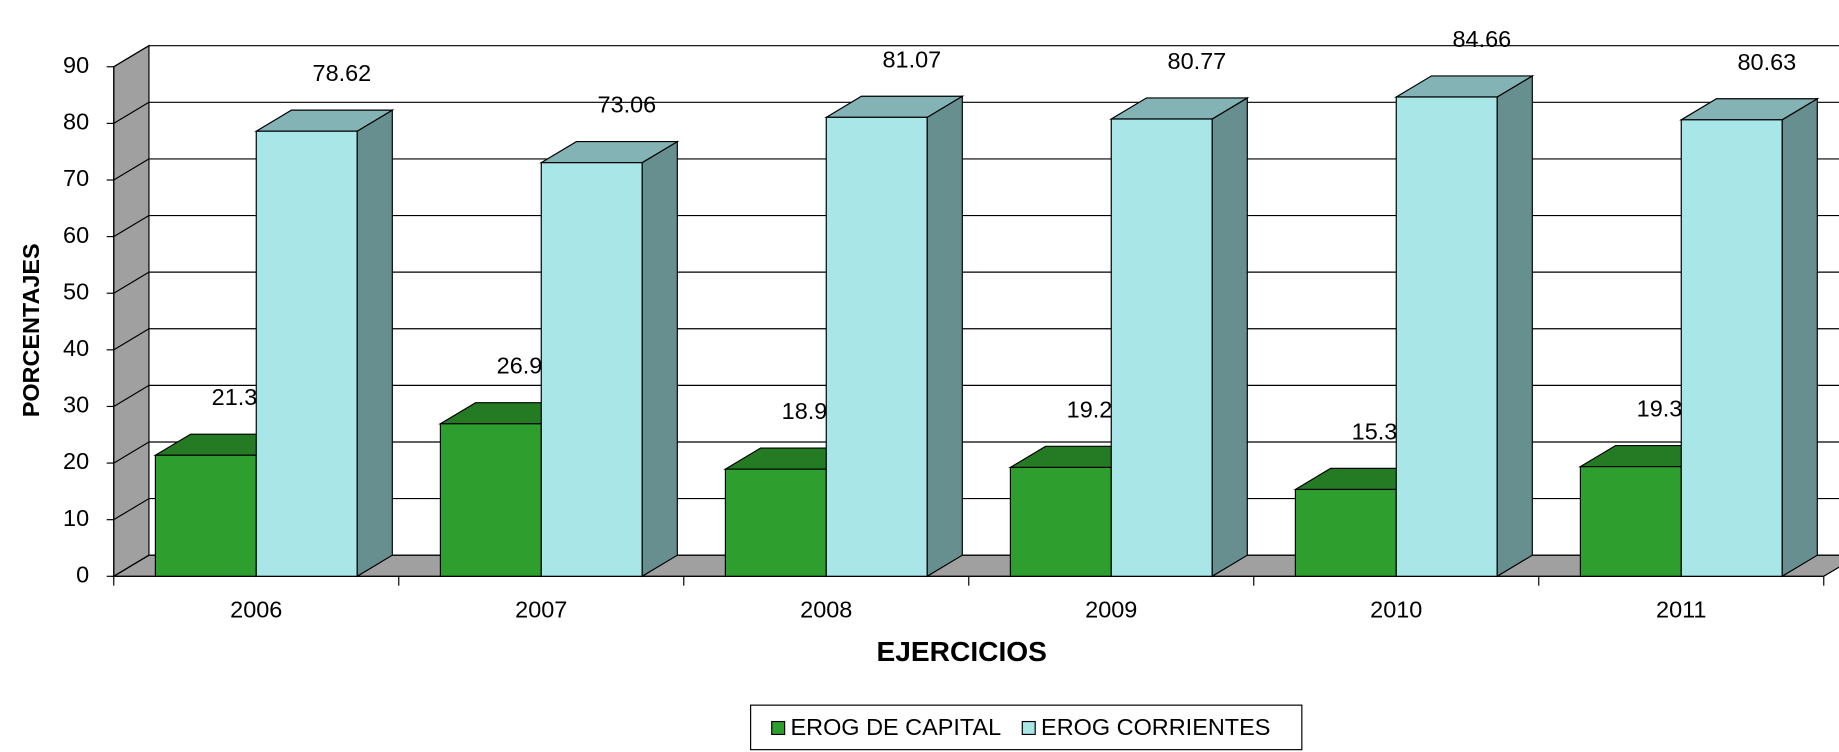 This screenshot has width=1839, height=752. What do you see at coordinates (31, 330) in the screenshot?
I see `y-axis-title: PORCENTAJES` at bounding box center [31, 330].